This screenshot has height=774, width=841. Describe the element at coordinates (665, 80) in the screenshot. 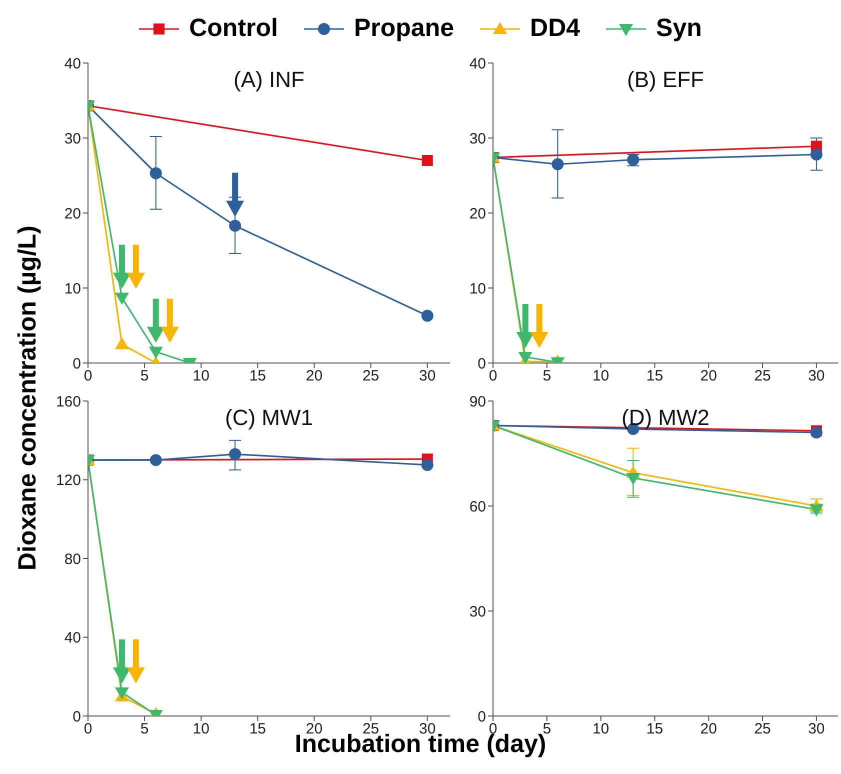

I see `chart-title: (B) EFF` at that location.